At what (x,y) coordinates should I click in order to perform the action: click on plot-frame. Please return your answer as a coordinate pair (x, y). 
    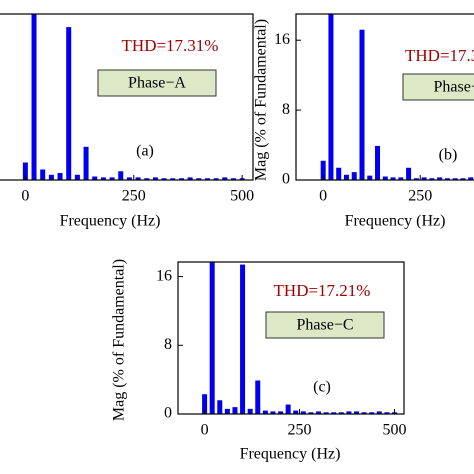
    Looking at the image, I should click on (384, 97).